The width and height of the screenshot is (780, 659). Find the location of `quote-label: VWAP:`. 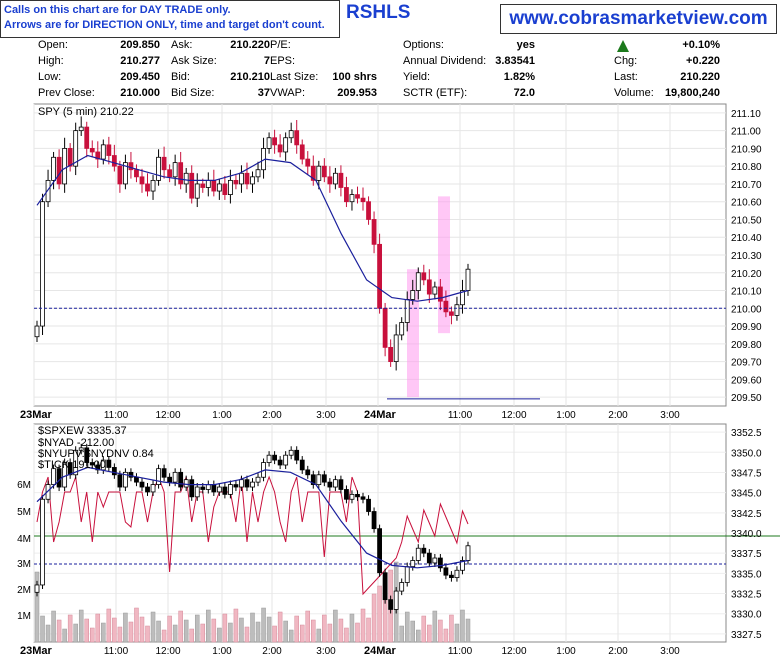

quote-label: VWAP: is located at coordinates (287, 93).